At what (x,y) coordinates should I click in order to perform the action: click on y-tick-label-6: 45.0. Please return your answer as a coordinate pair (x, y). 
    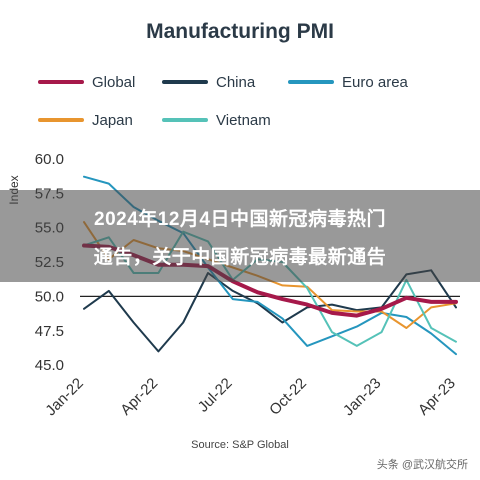
    Looking at the image, I should click on (49, 365).